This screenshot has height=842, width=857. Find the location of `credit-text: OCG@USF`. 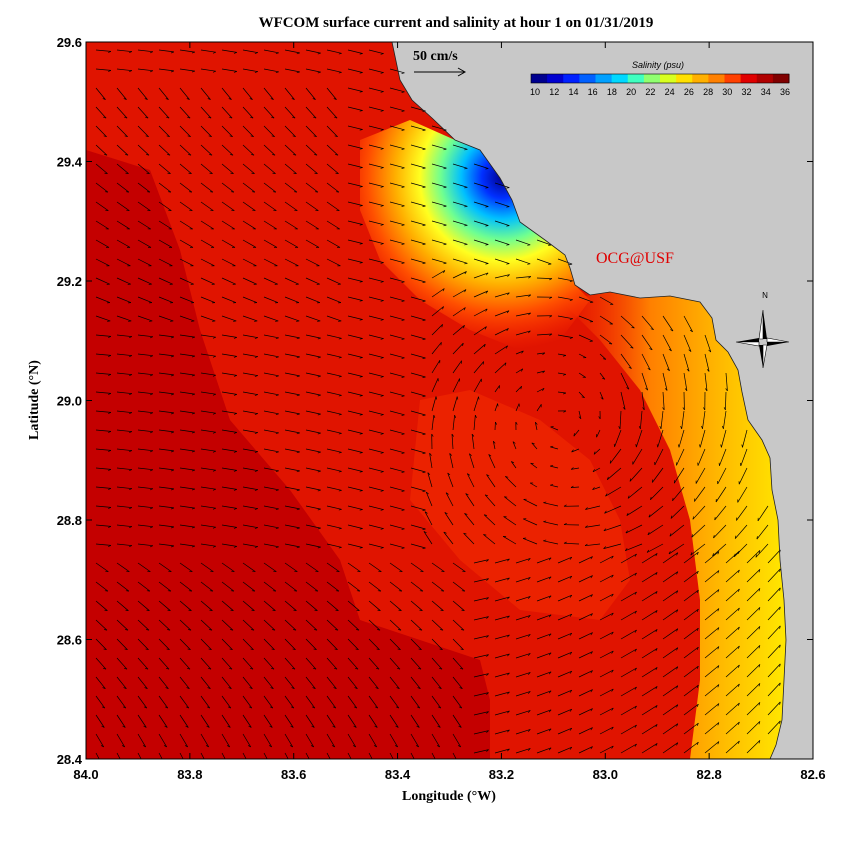

credit-text: OCG@USF is located at coordinates (635, 258).